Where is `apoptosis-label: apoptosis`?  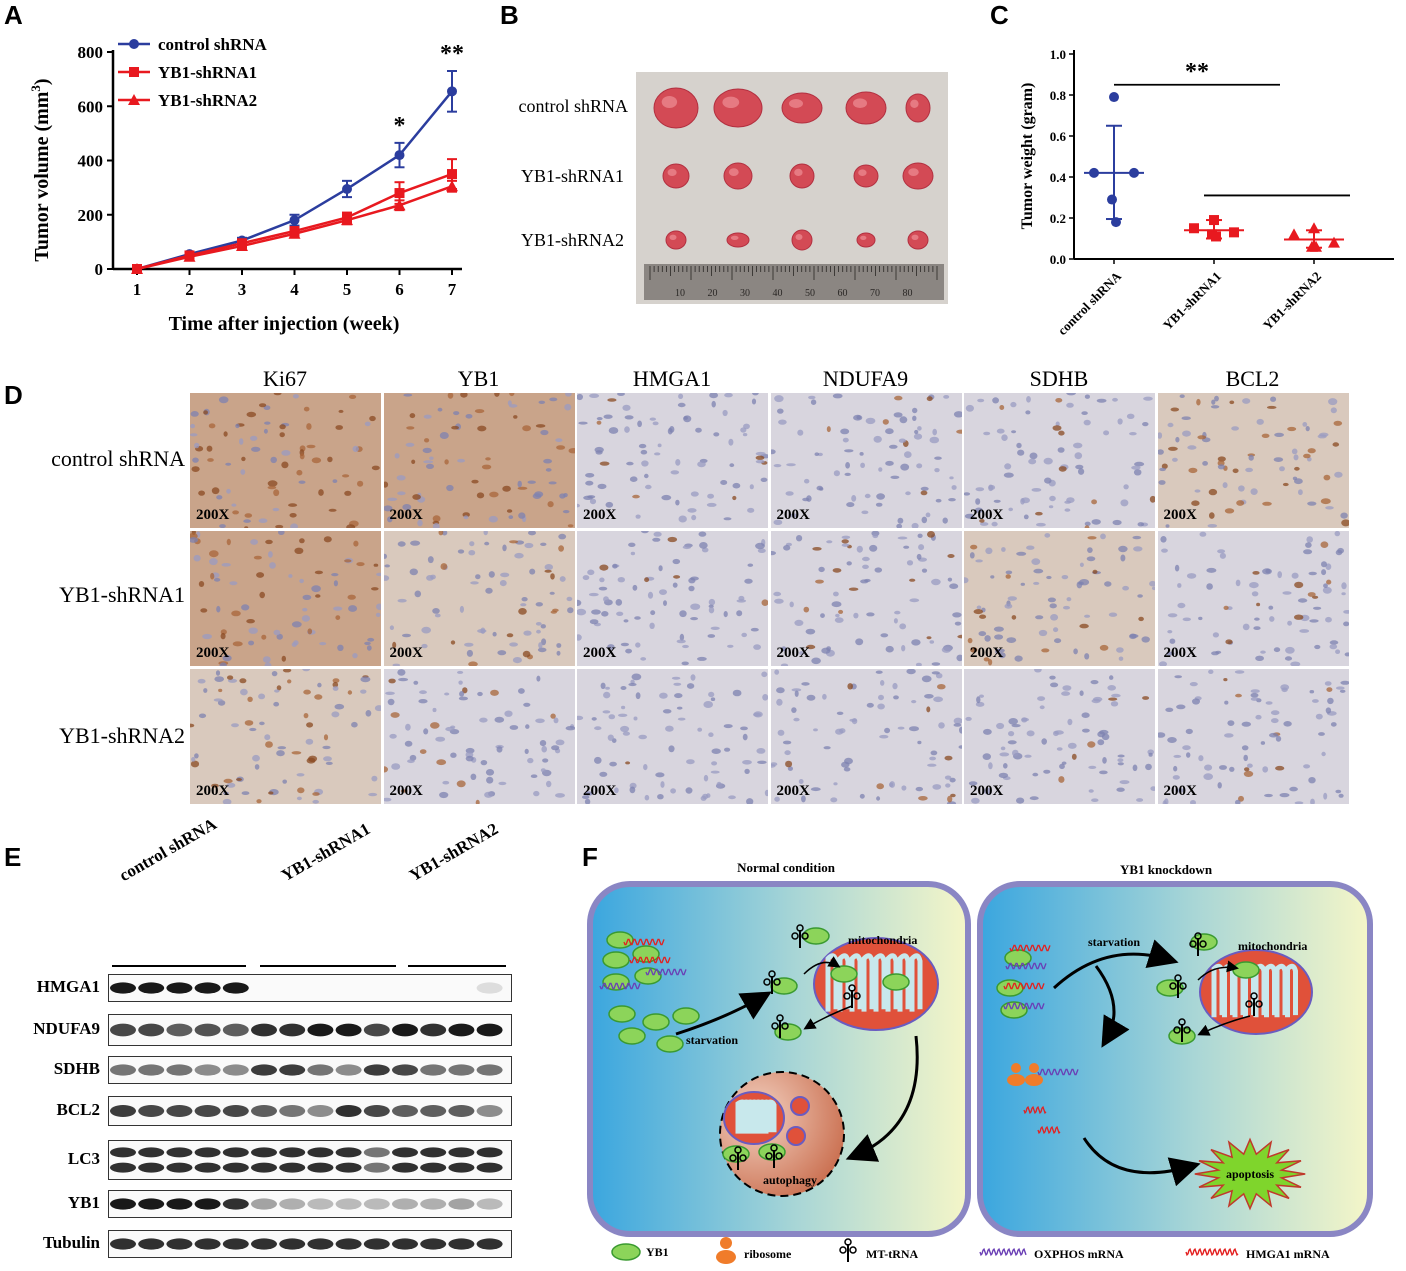 apoptosis-label: apoptosis is located at coordinates (1250, 1174).